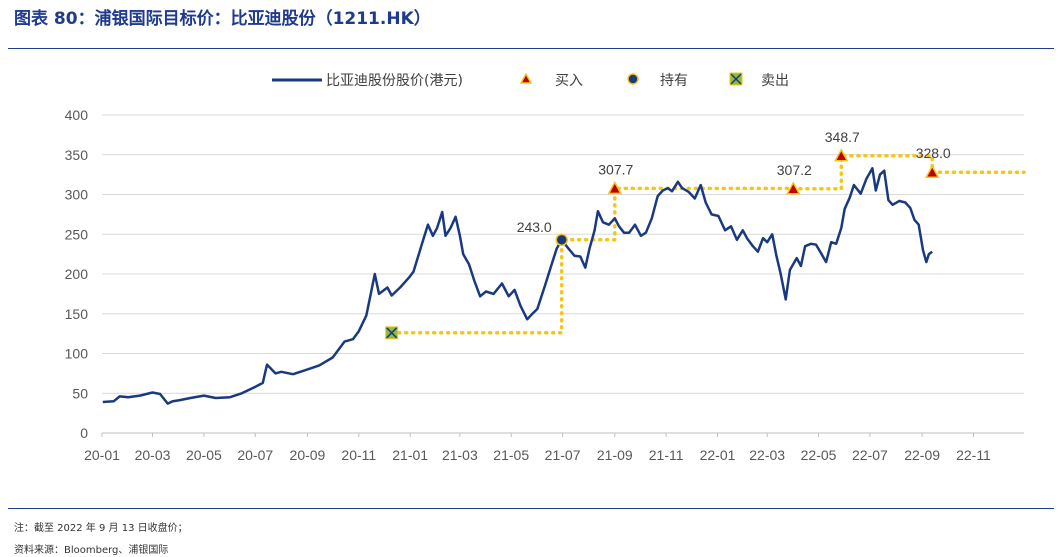 Image resolution: width=1061 pixels, height=557 pixels. I want to click on y-tick-label: 250, so click(77, 234).